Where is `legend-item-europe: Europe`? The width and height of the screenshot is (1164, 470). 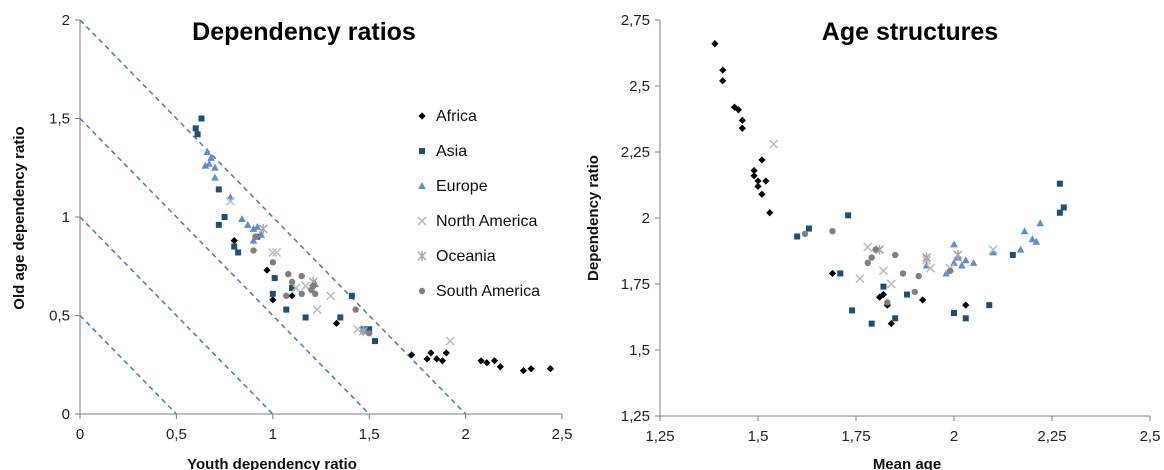
legend-item-europe: Europe is located at coordinates (453, 186).